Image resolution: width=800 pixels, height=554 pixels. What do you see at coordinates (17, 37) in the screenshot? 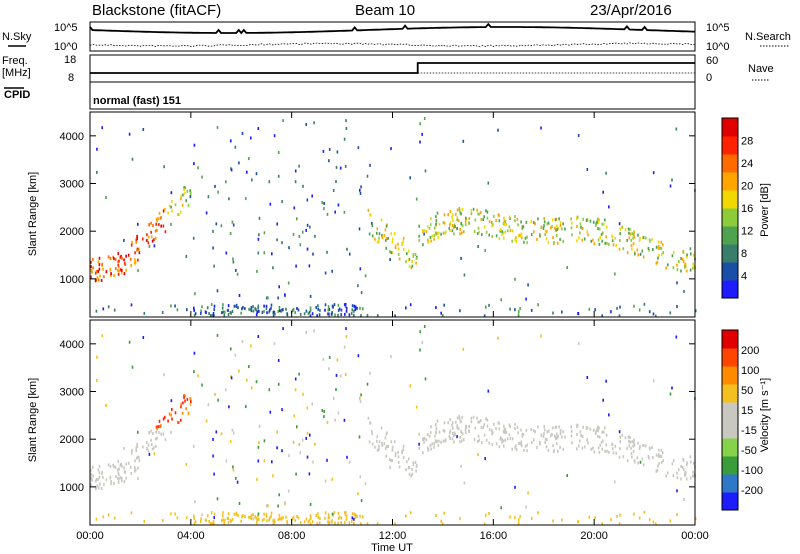
I see `nsky-label: N.Sky` at bounding box center [17, 37].